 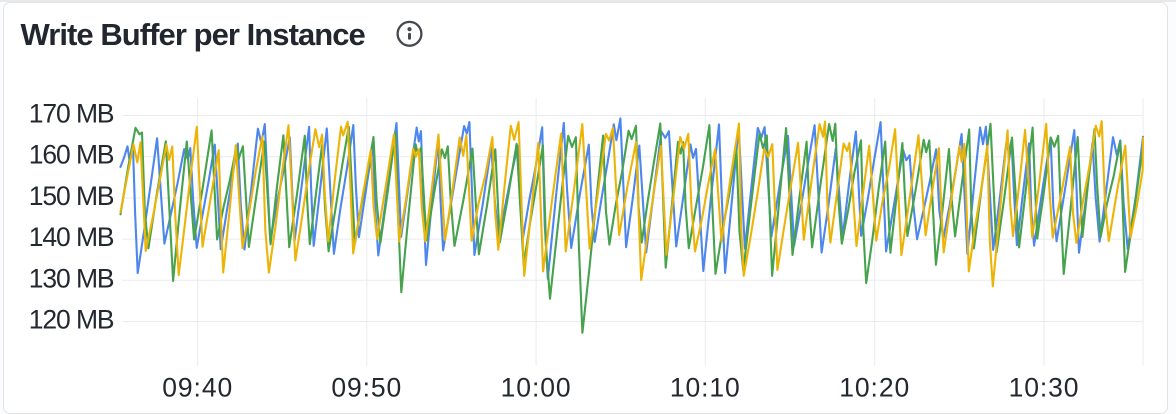 What do you see at coordinates (71, 237) in the screenshot?
I see `svg-text: 140 MB` at bounding box center [71, 237].